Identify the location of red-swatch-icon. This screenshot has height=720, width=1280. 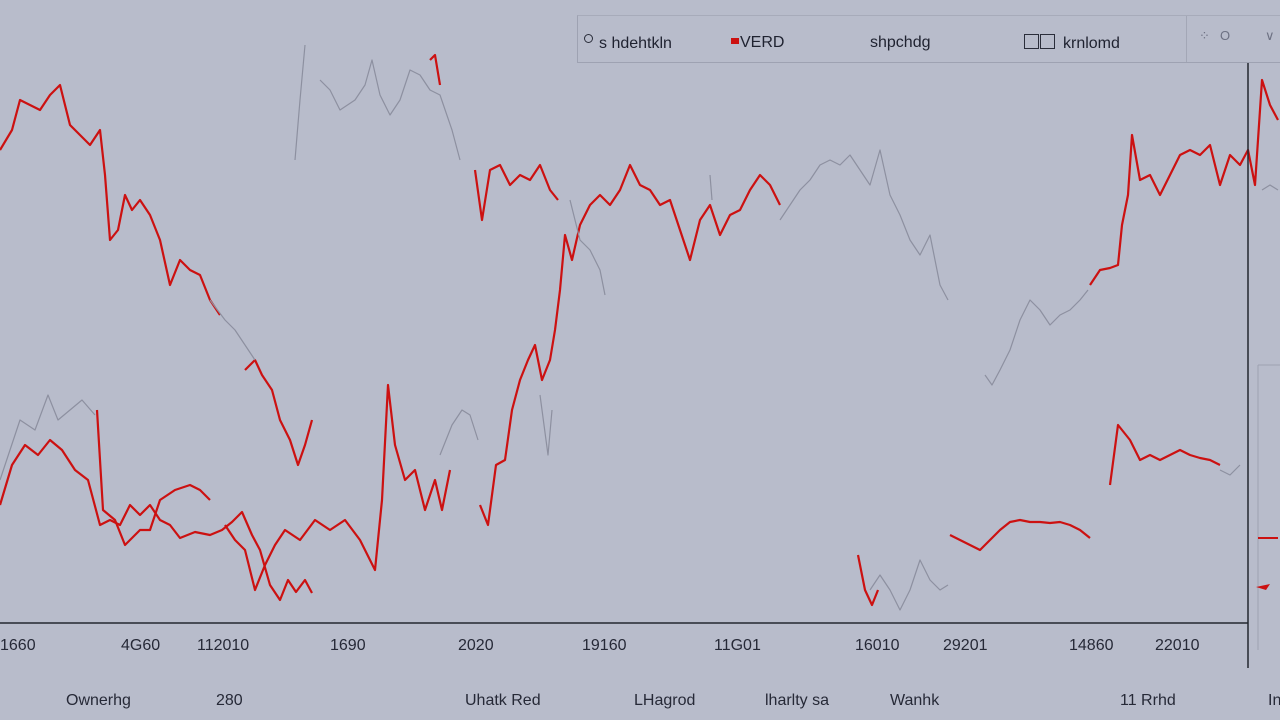
(735, 41).